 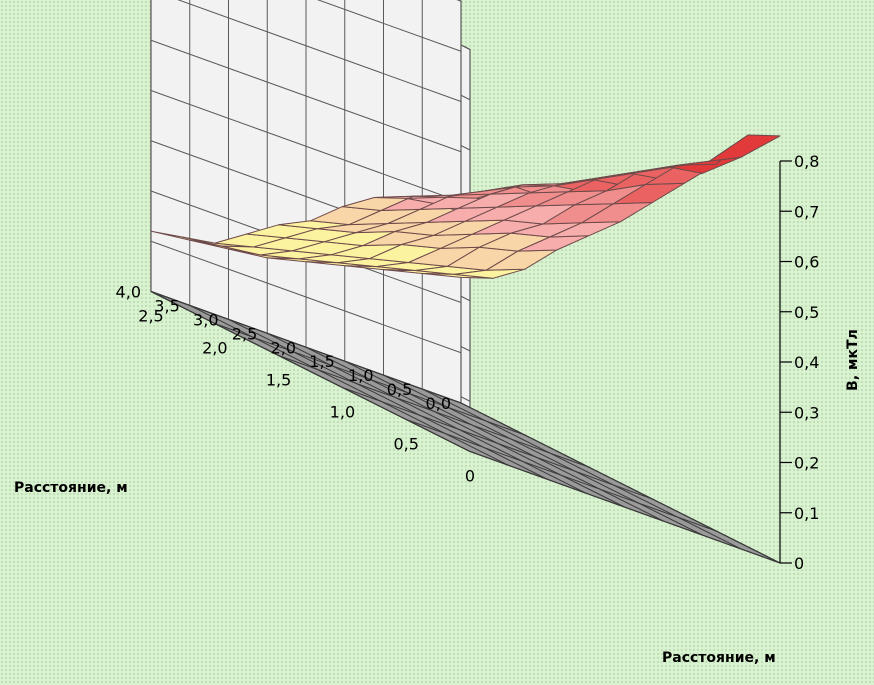 I want to click on x-tick-label: 3,5, so click(x=166, y=305).